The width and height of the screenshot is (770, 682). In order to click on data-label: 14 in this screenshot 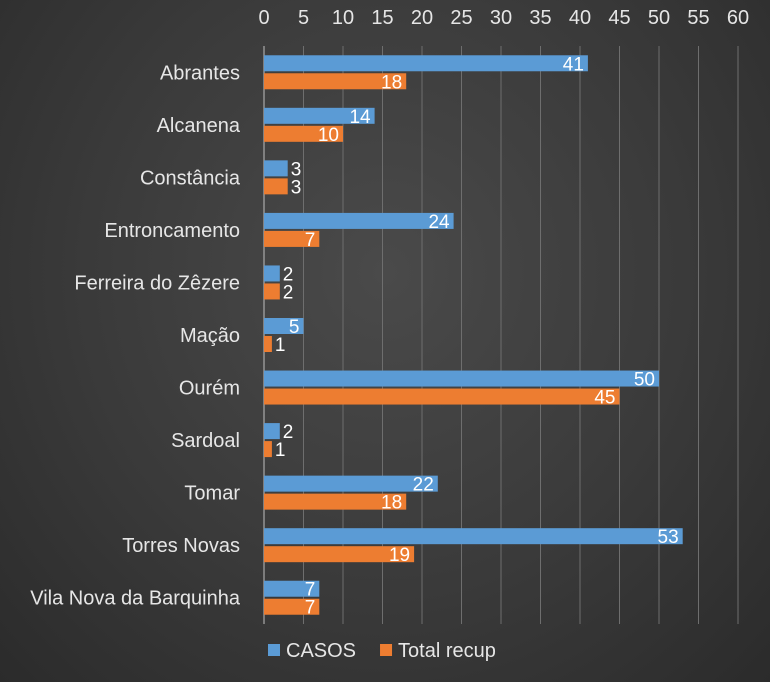, I will do `click(360, 117)`.